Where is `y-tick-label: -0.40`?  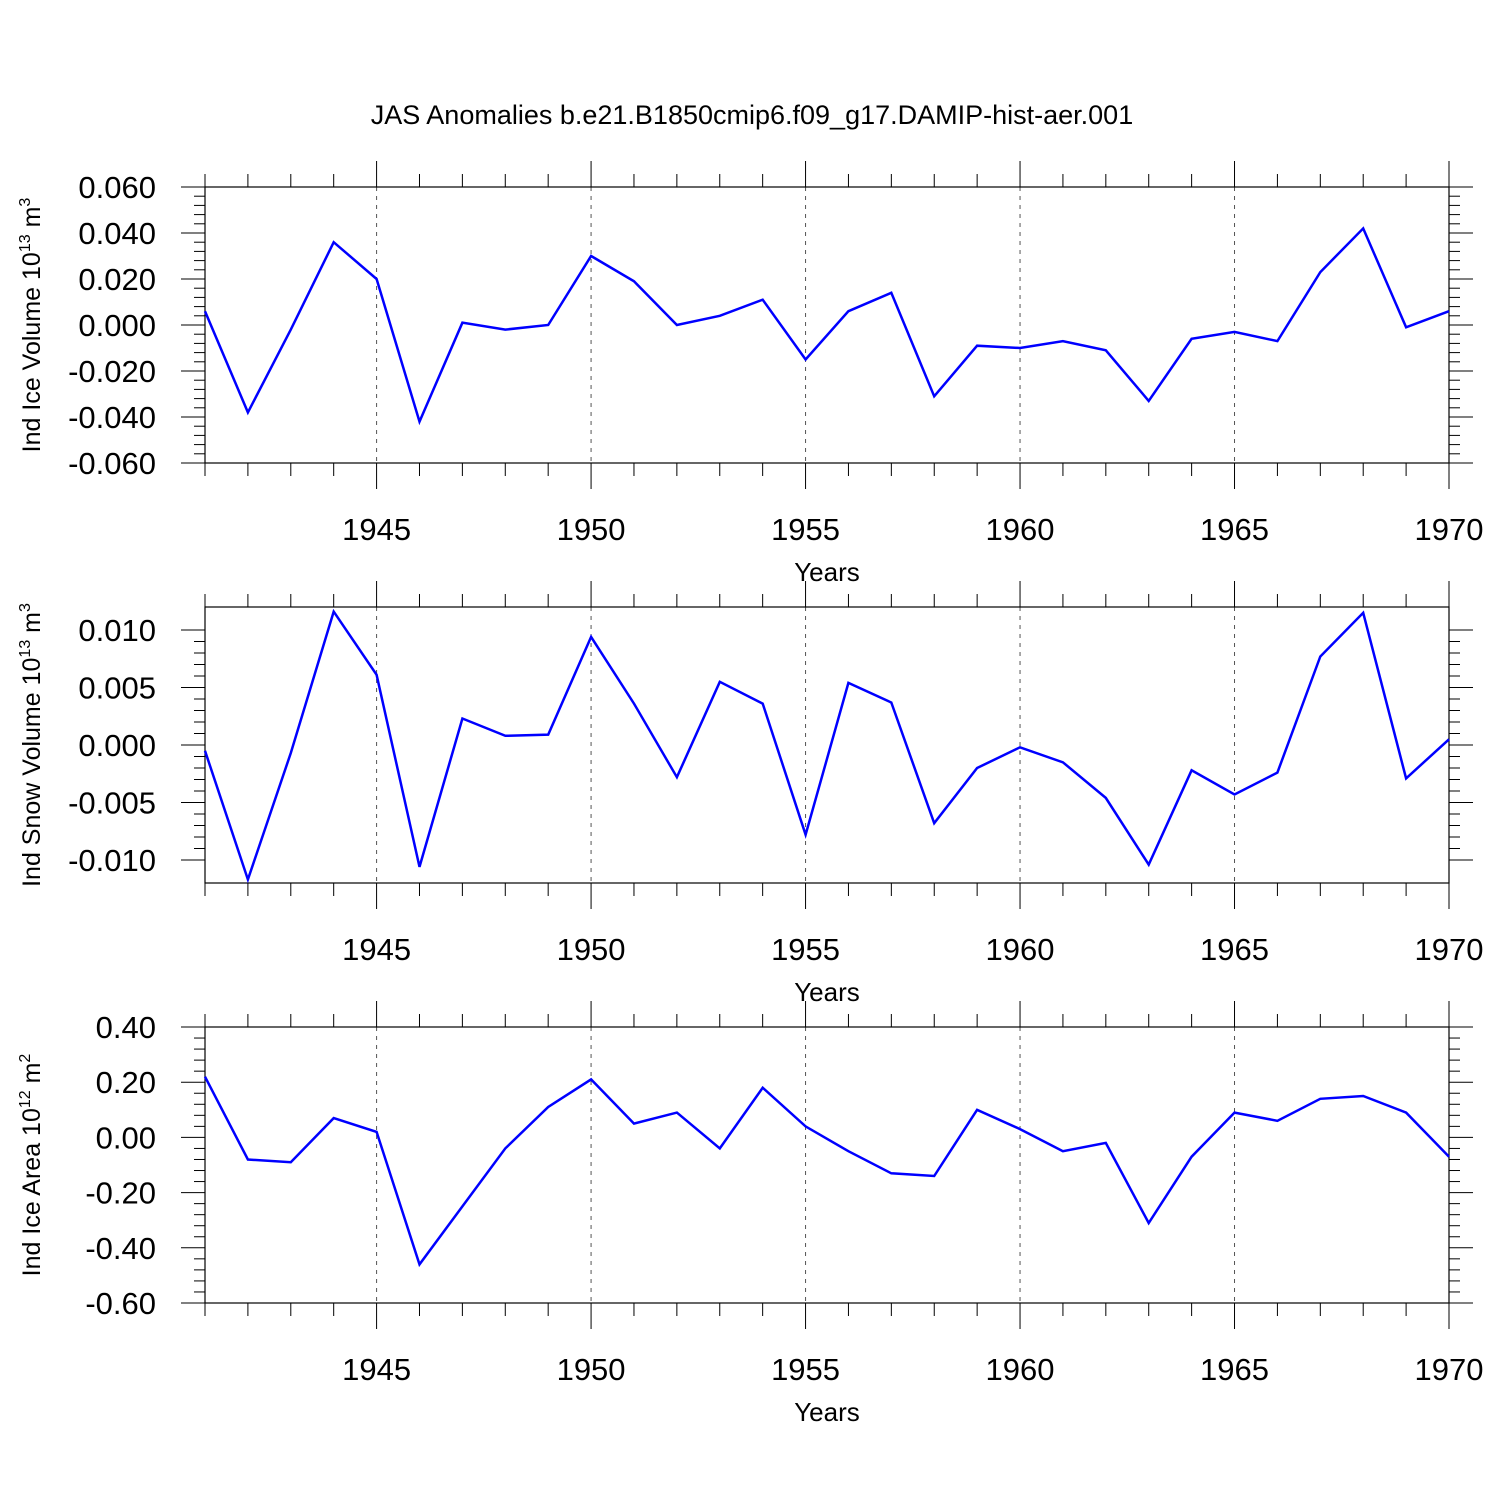 y-tick-label: -0.40 is located at coordinates (120, 1248).